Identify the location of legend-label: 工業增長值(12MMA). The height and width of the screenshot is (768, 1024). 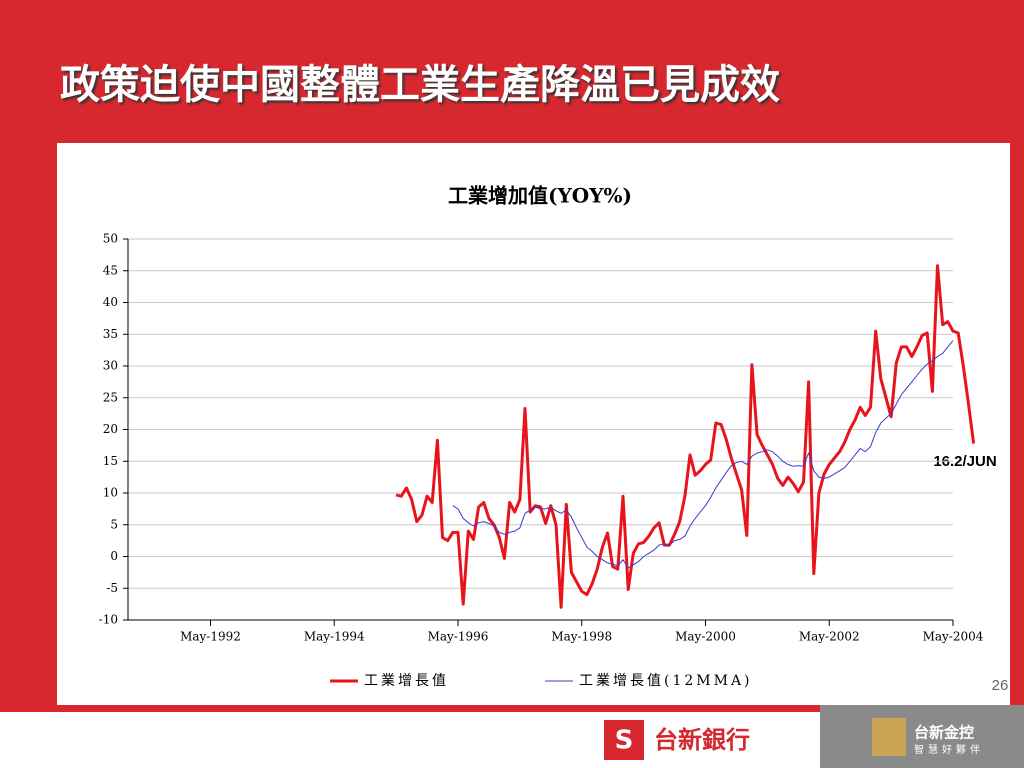
(666, 681).